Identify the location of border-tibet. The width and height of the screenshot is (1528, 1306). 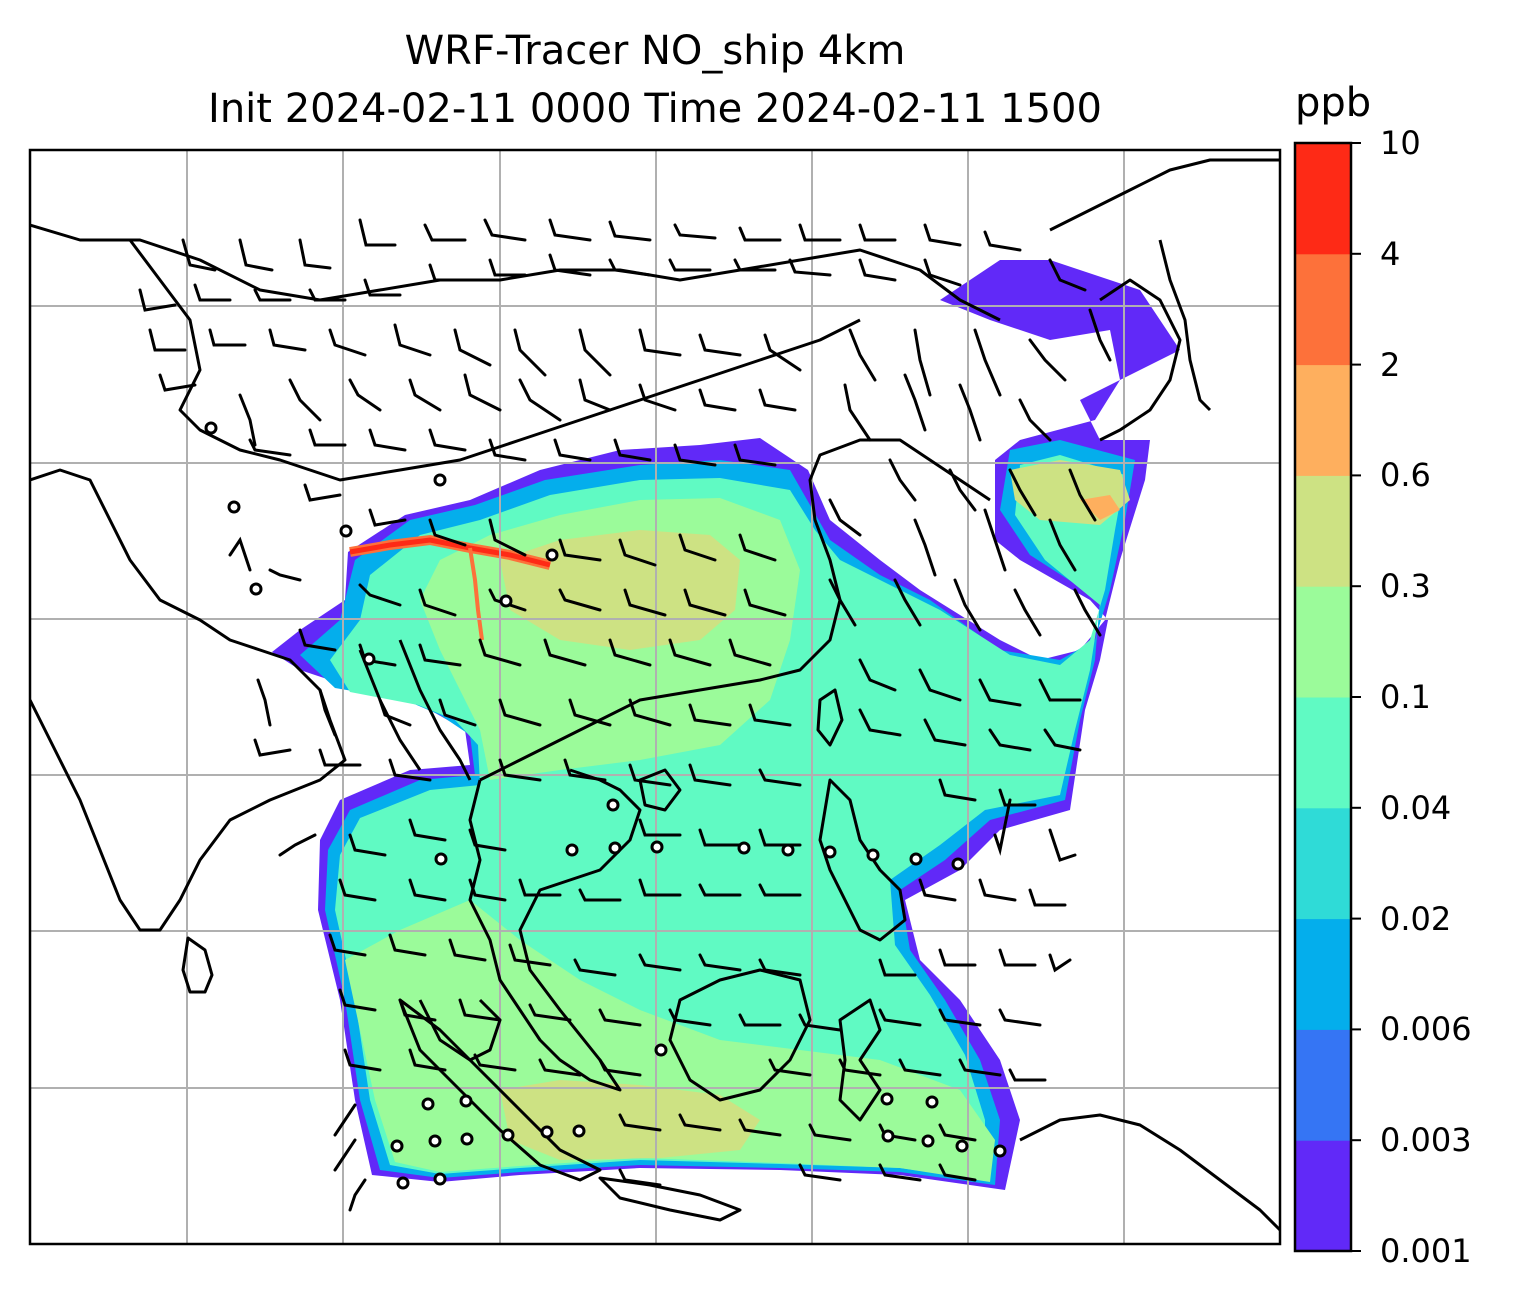
(494, 360).